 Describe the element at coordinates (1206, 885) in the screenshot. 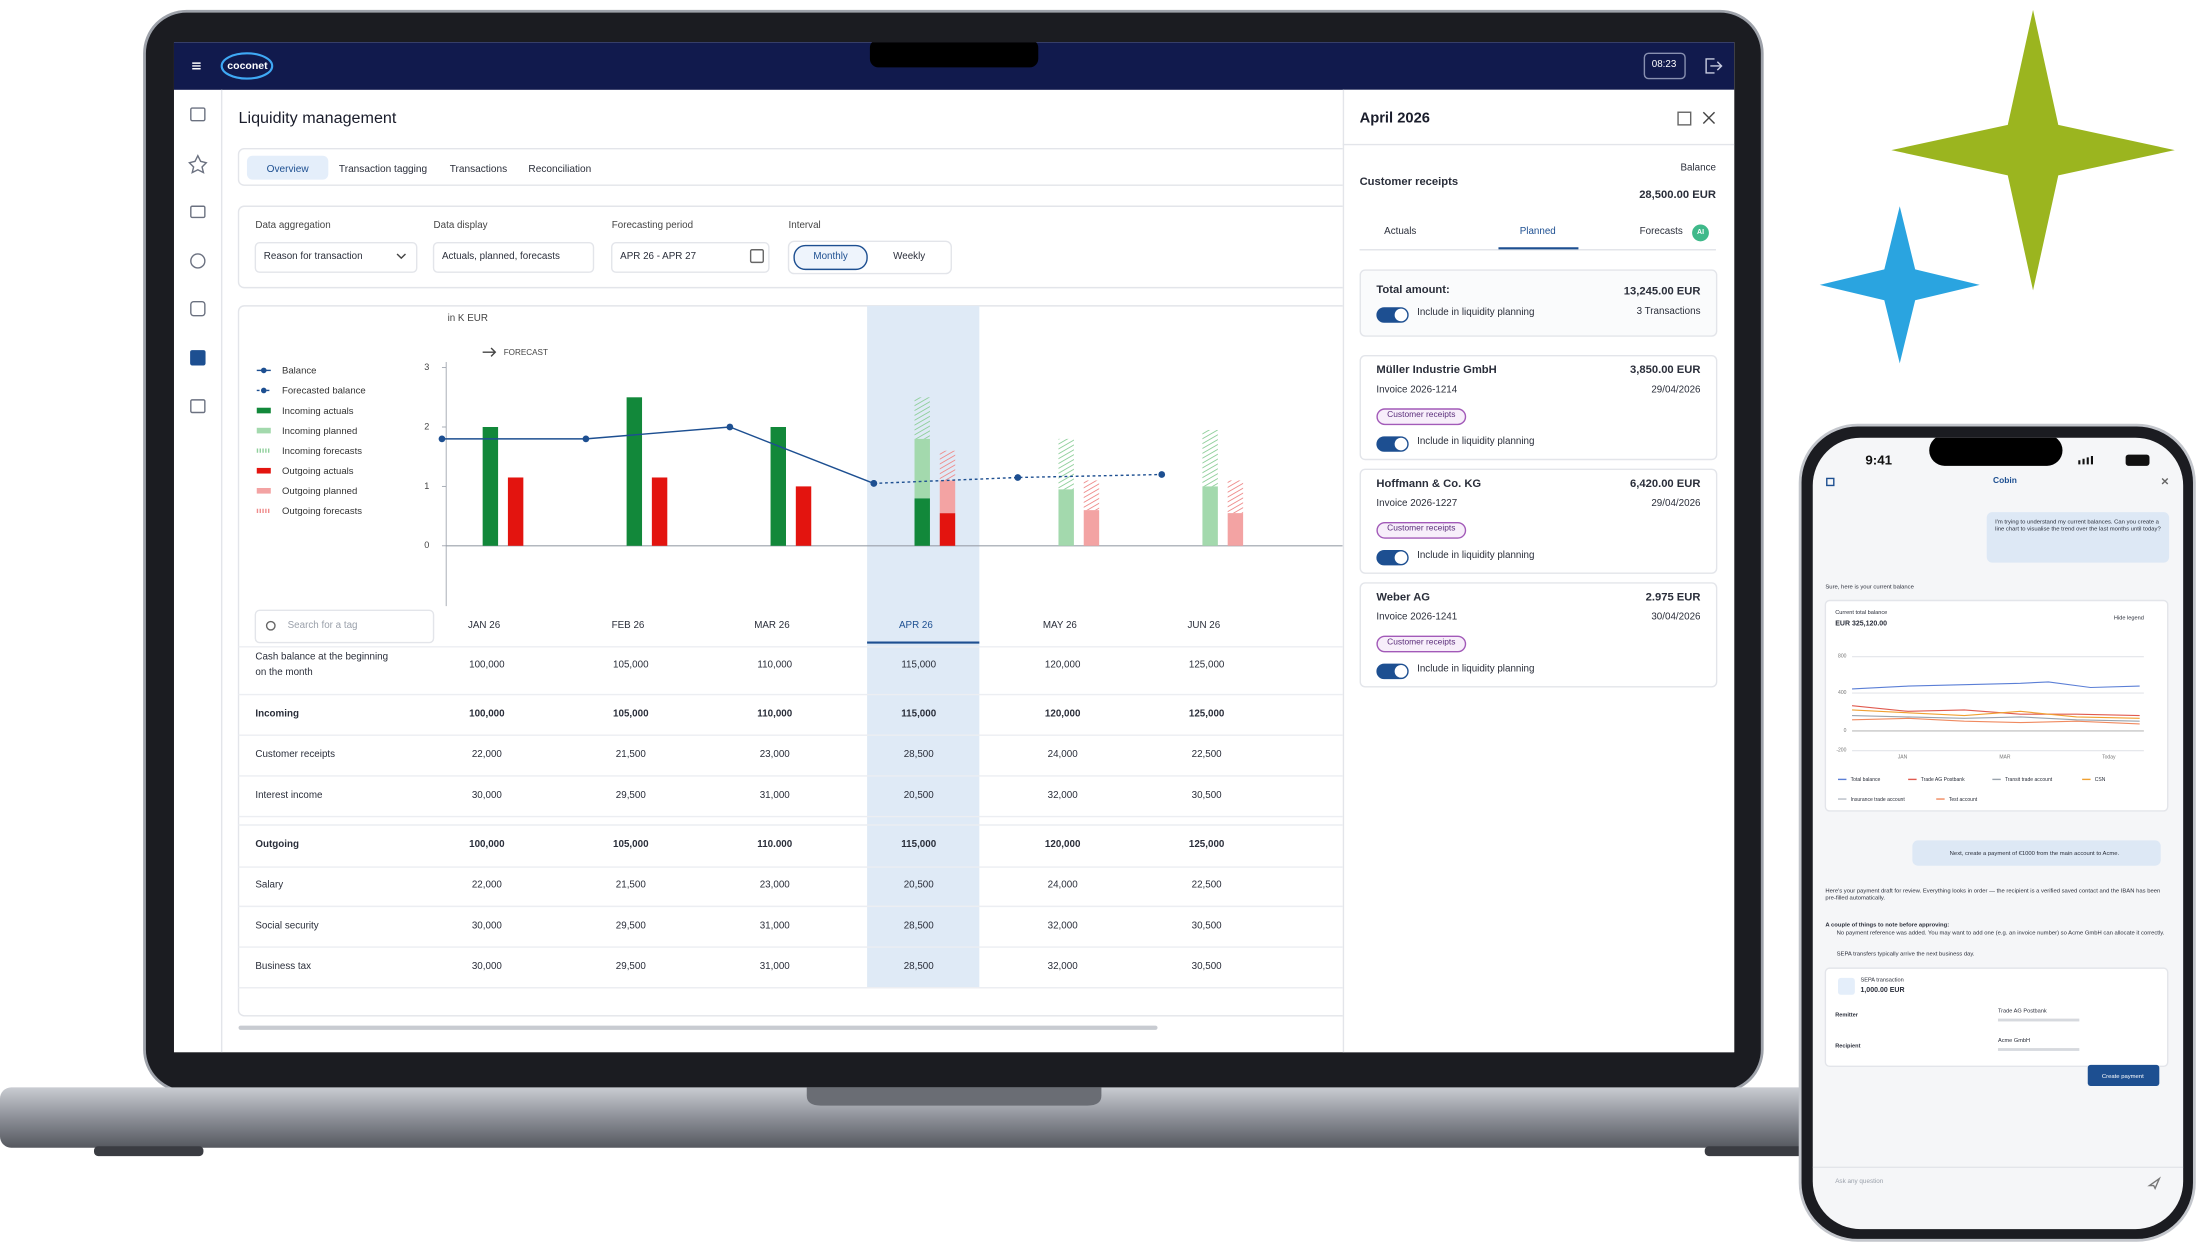

I see `table-cell: 22,500` at that location.